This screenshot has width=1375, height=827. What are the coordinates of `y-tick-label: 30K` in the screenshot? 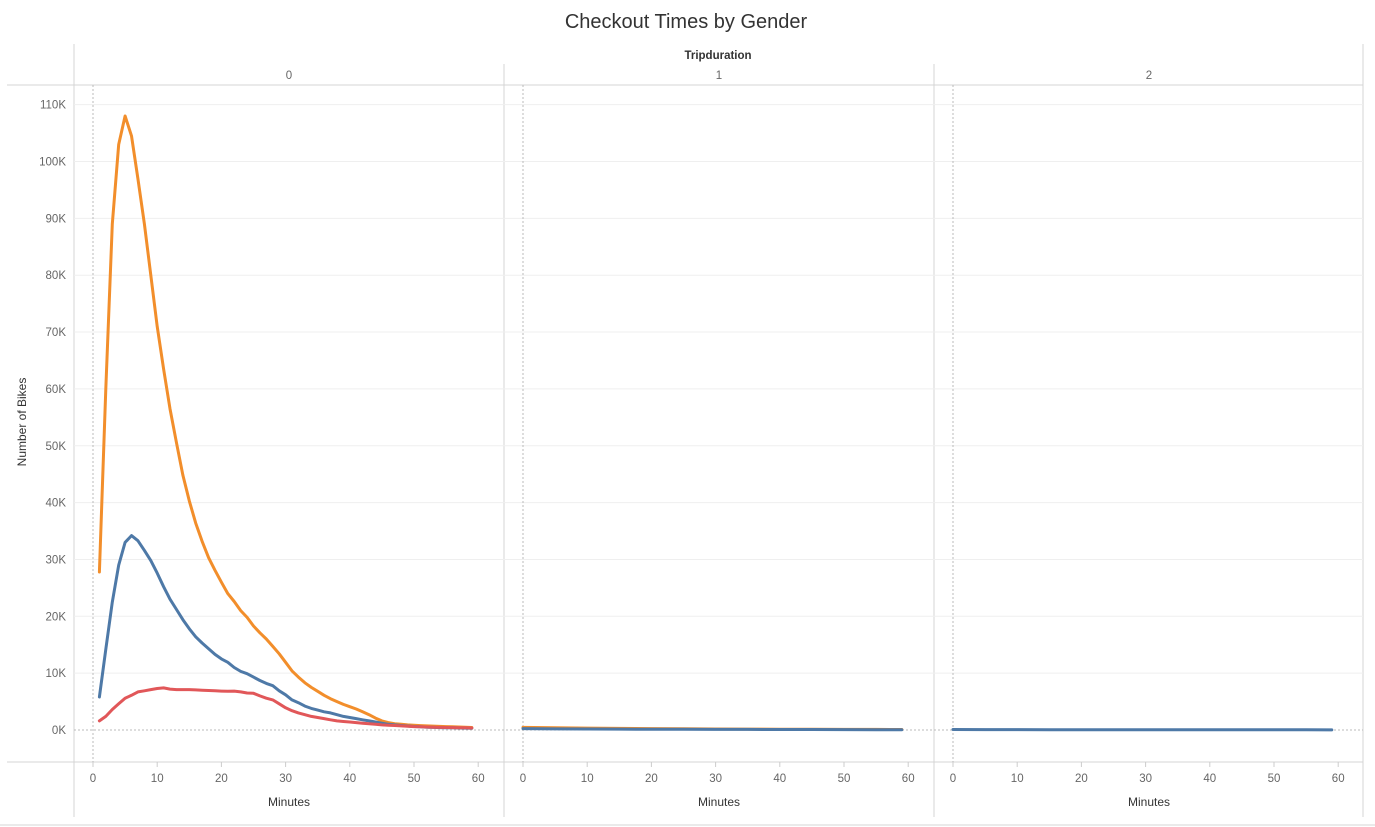 It's located at (56, 560).